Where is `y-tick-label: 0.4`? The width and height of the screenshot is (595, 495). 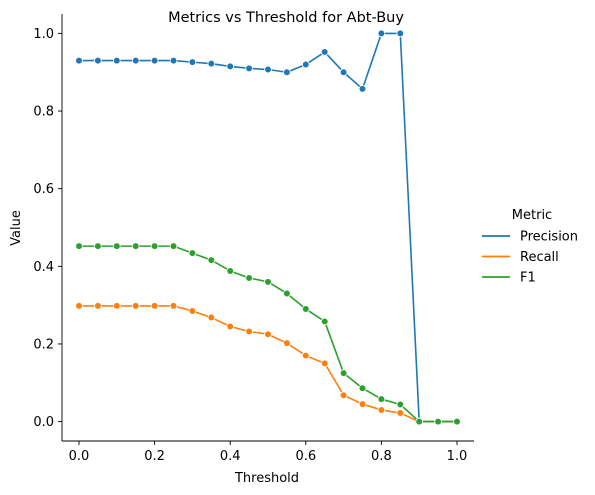 y-tick-label: 0.4 is located at coordinates (43, 267).